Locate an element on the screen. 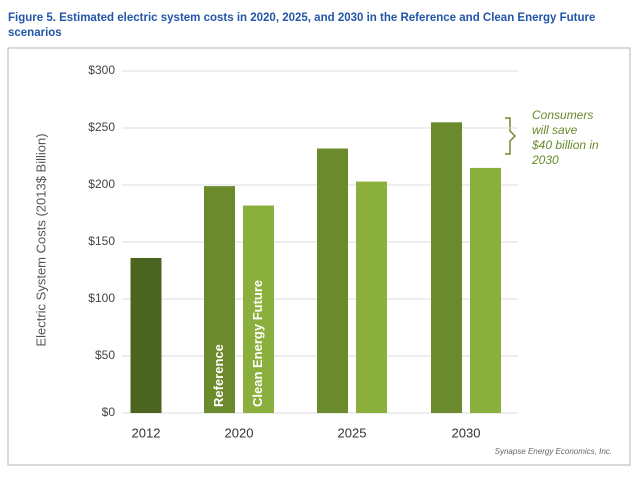  annotation: Consumers will save $40 billion in 2030 is located at coordinates (565, 137).